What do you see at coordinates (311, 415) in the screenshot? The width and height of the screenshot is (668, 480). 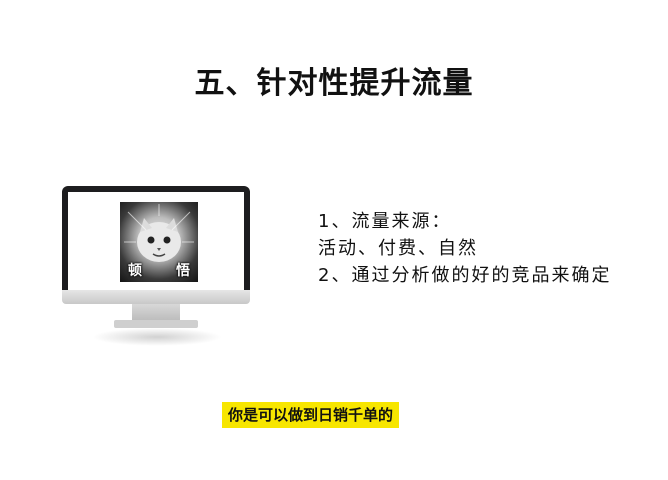 I see `subtitle-caption: 你是可以做到日销千单的` at bounding box center [311, 415].